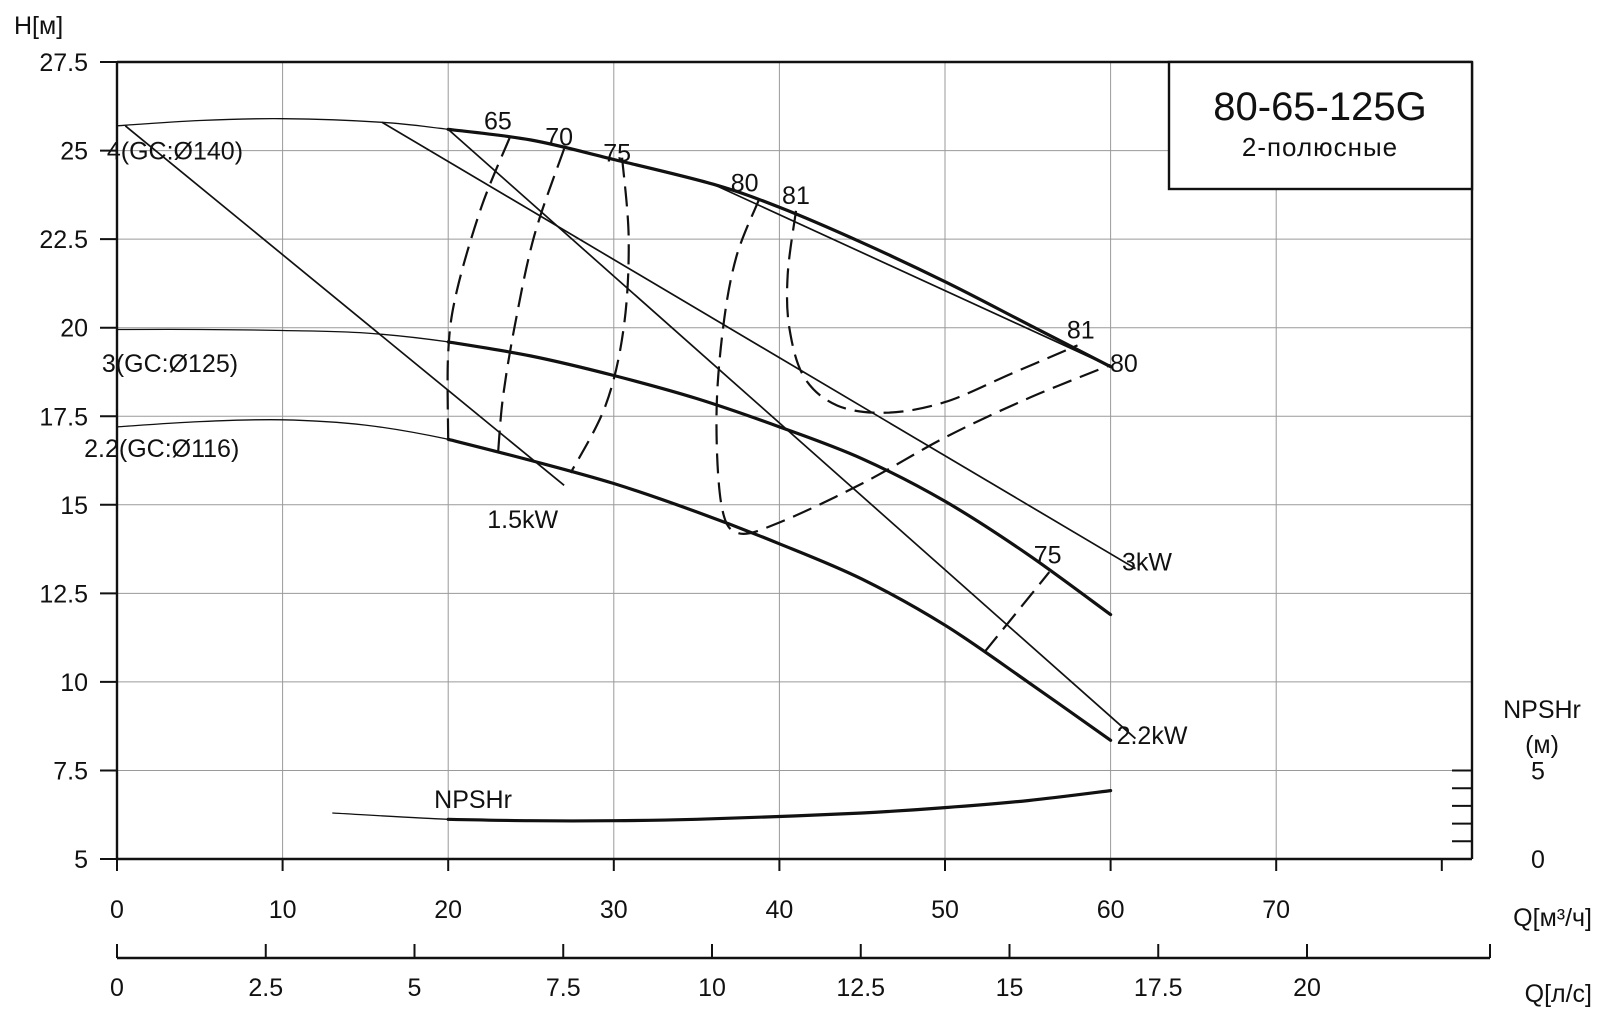 This screenshot has width=1600, height=1014. What do you see at coordinates (161, 449) in the screenshot?
I see `annotation-label: 2.2(GC:Ø116)` at bounding box center [161, 449].